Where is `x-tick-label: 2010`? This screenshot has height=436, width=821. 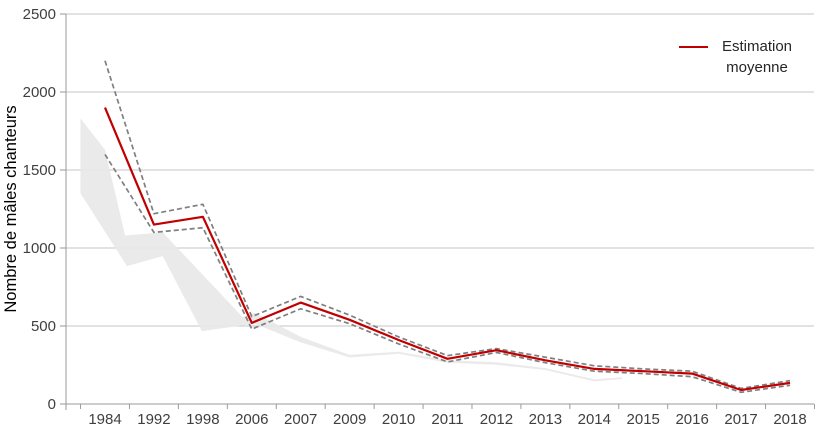 x-tick-label: 2010 is located at coordinates (398, 419).